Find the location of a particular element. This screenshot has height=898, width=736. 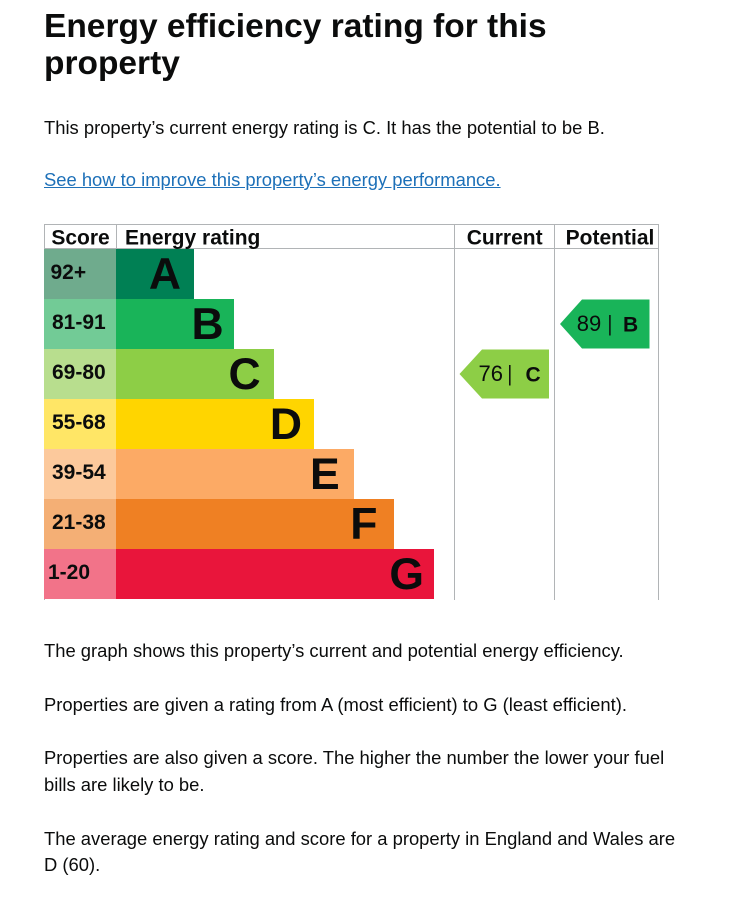

svg-text: Current is located at coordinates (505, 238).